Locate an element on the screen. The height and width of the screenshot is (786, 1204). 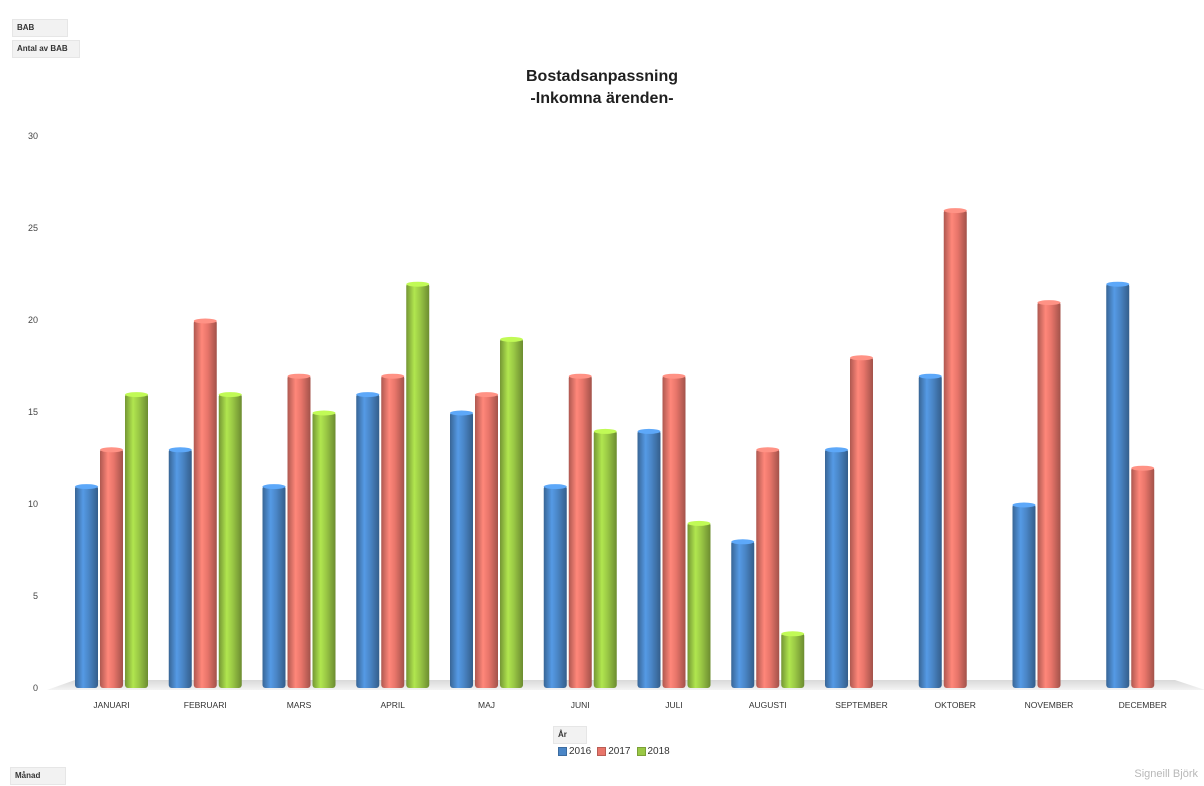
bar-2017-december is located at coordinates (1143, 576).